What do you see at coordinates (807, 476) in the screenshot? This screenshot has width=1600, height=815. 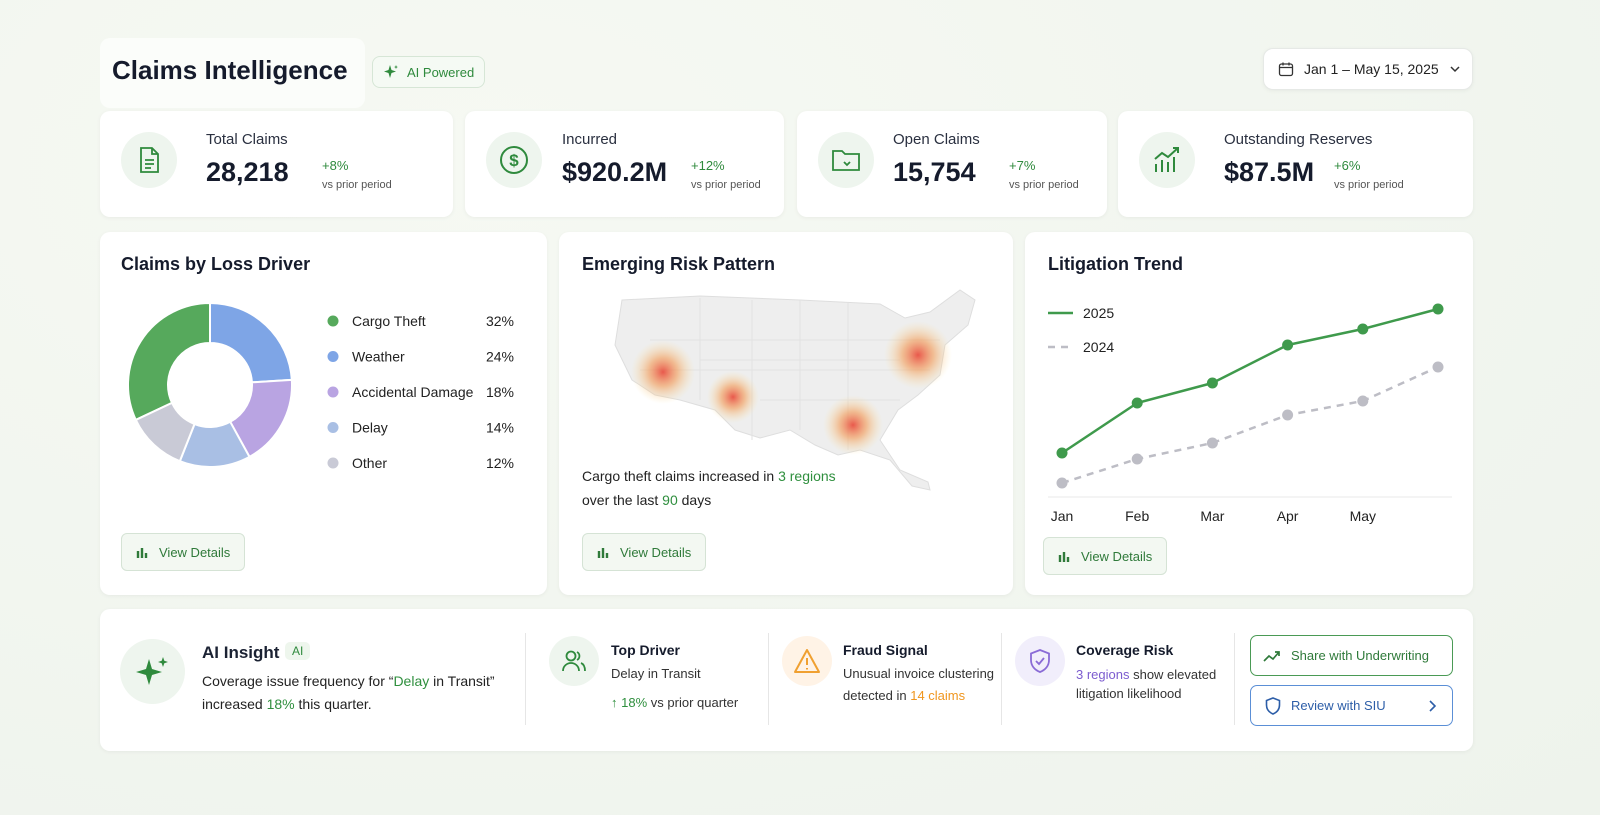 I see `summary-highlight: 3 regions` at bounding box center [807, 476].